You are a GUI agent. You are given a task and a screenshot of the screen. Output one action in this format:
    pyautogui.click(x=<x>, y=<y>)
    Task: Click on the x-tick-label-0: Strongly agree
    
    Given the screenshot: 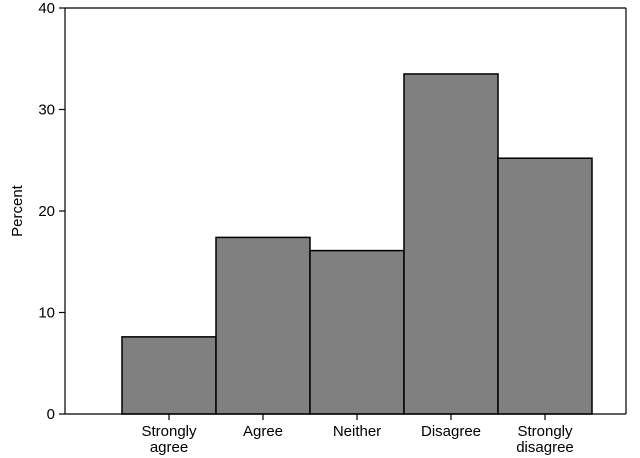 What is the action you would take?
    pyautogui.click(x=169, y=439)
    